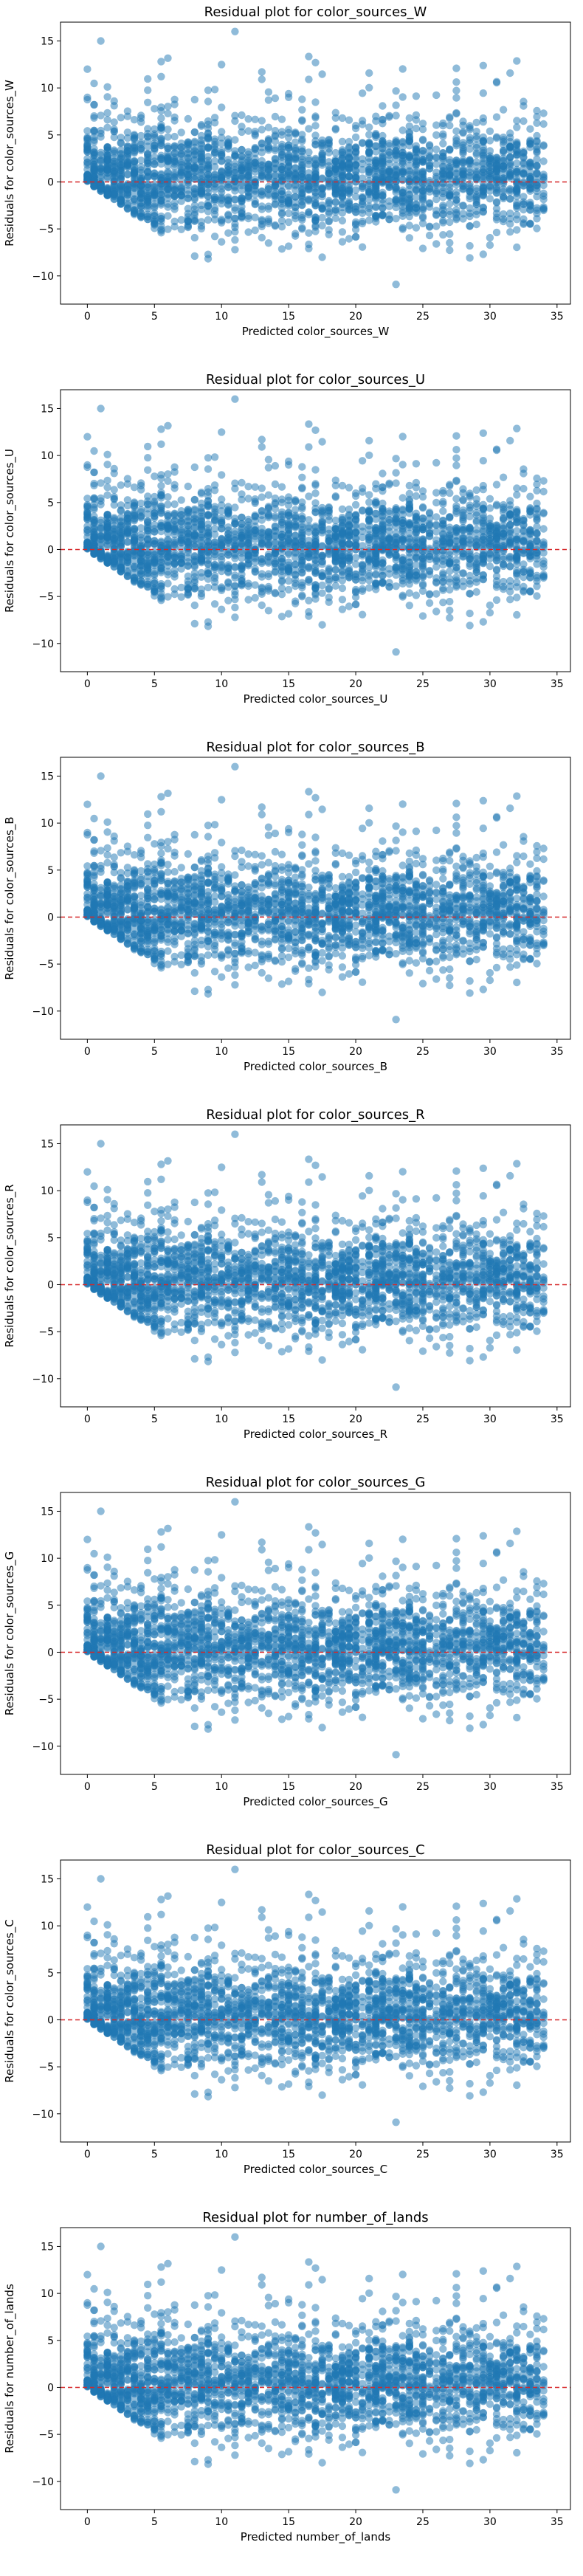  I want to click on y-tick-label: 5, so click(51, 136).